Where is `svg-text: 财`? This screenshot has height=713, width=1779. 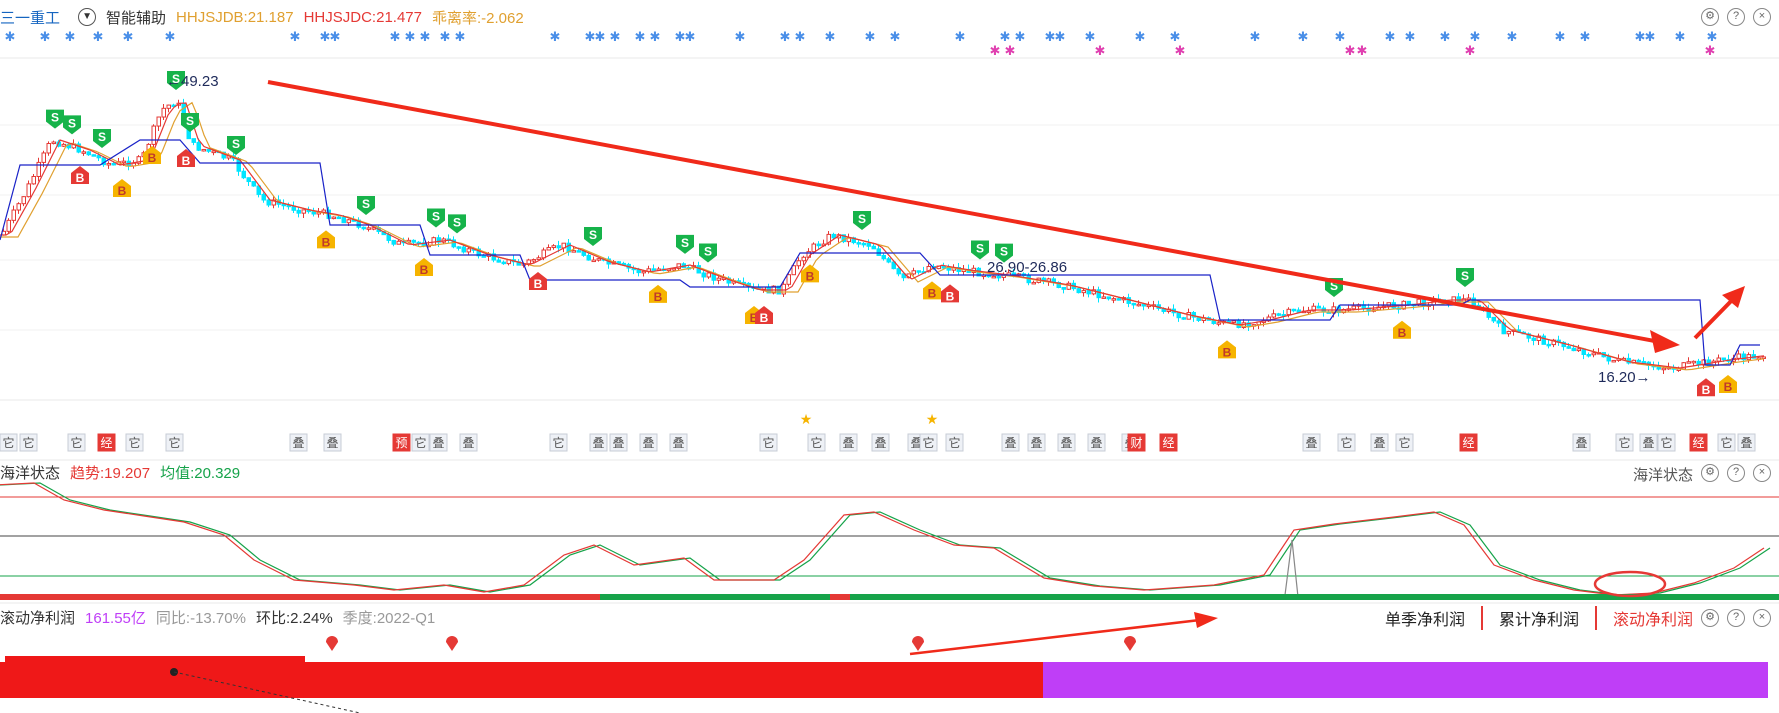
svg-text: 财 is located at coordinates (1136, 443).